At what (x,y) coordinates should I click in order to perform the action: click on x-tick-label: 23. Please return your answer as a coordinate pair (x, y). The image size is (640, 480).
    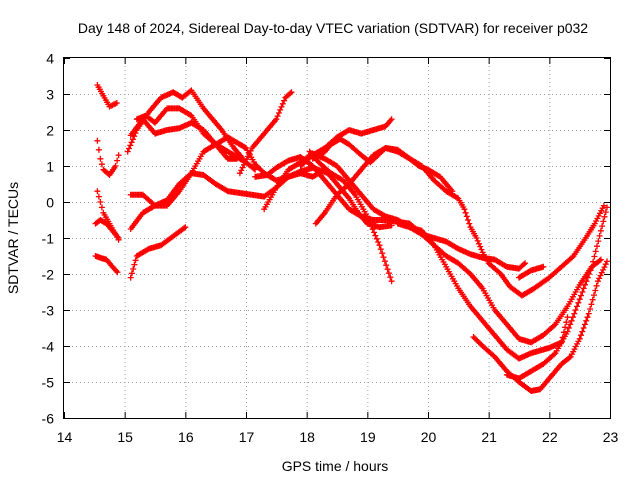
    Looking at the image, I should click on (611, 437).